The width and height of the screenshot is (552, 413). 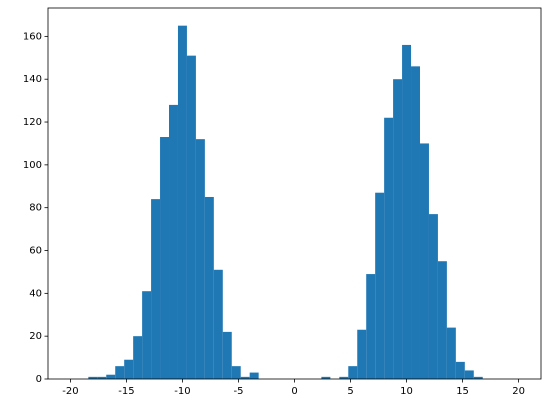 I want to click on x-tick-label: -15, so click(x=126, y=391).